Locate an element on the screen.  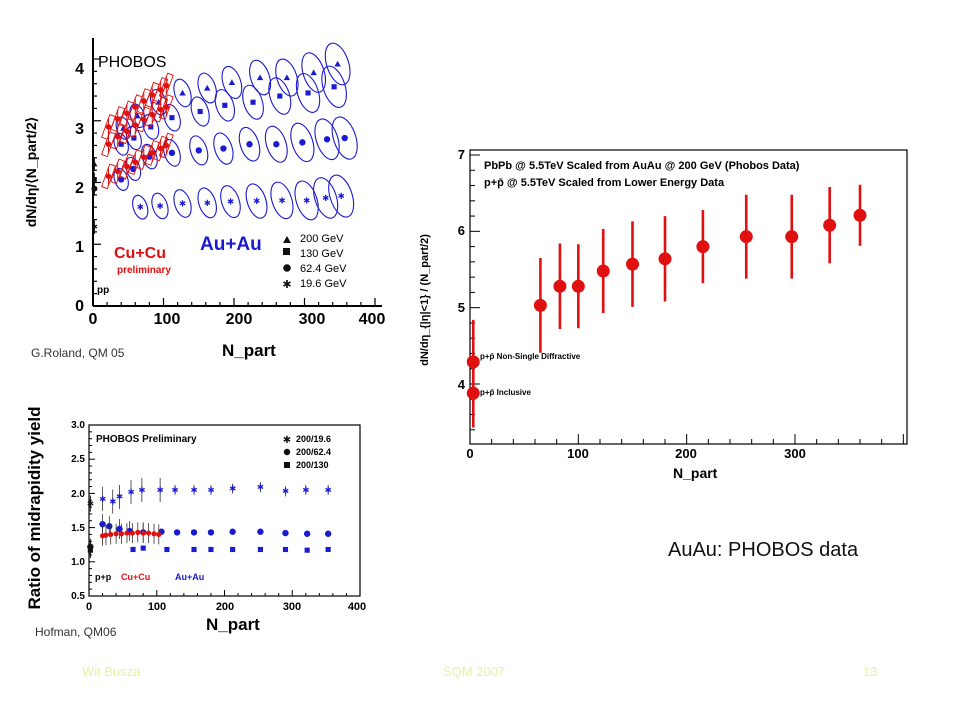
y-tick-label: 5 is located at coordinates (461, 307).